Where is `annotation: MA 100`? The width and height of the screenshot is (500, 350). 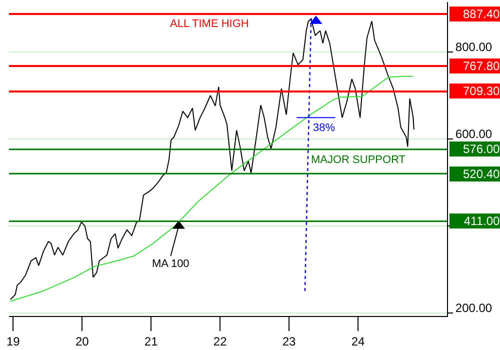 annotation: MA 100 is located at coordinates (171, 264).